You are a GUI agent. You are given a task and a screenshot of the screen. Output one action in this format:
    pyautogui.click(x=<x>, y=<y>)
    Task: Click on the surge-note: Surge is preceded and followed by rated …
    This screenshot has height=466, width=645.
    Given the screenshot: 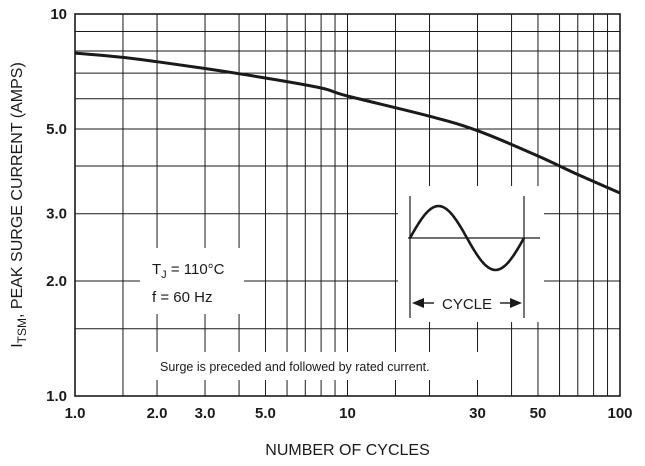 What is the action you would take?
    pyautogui.click(x=295, y=367)
    